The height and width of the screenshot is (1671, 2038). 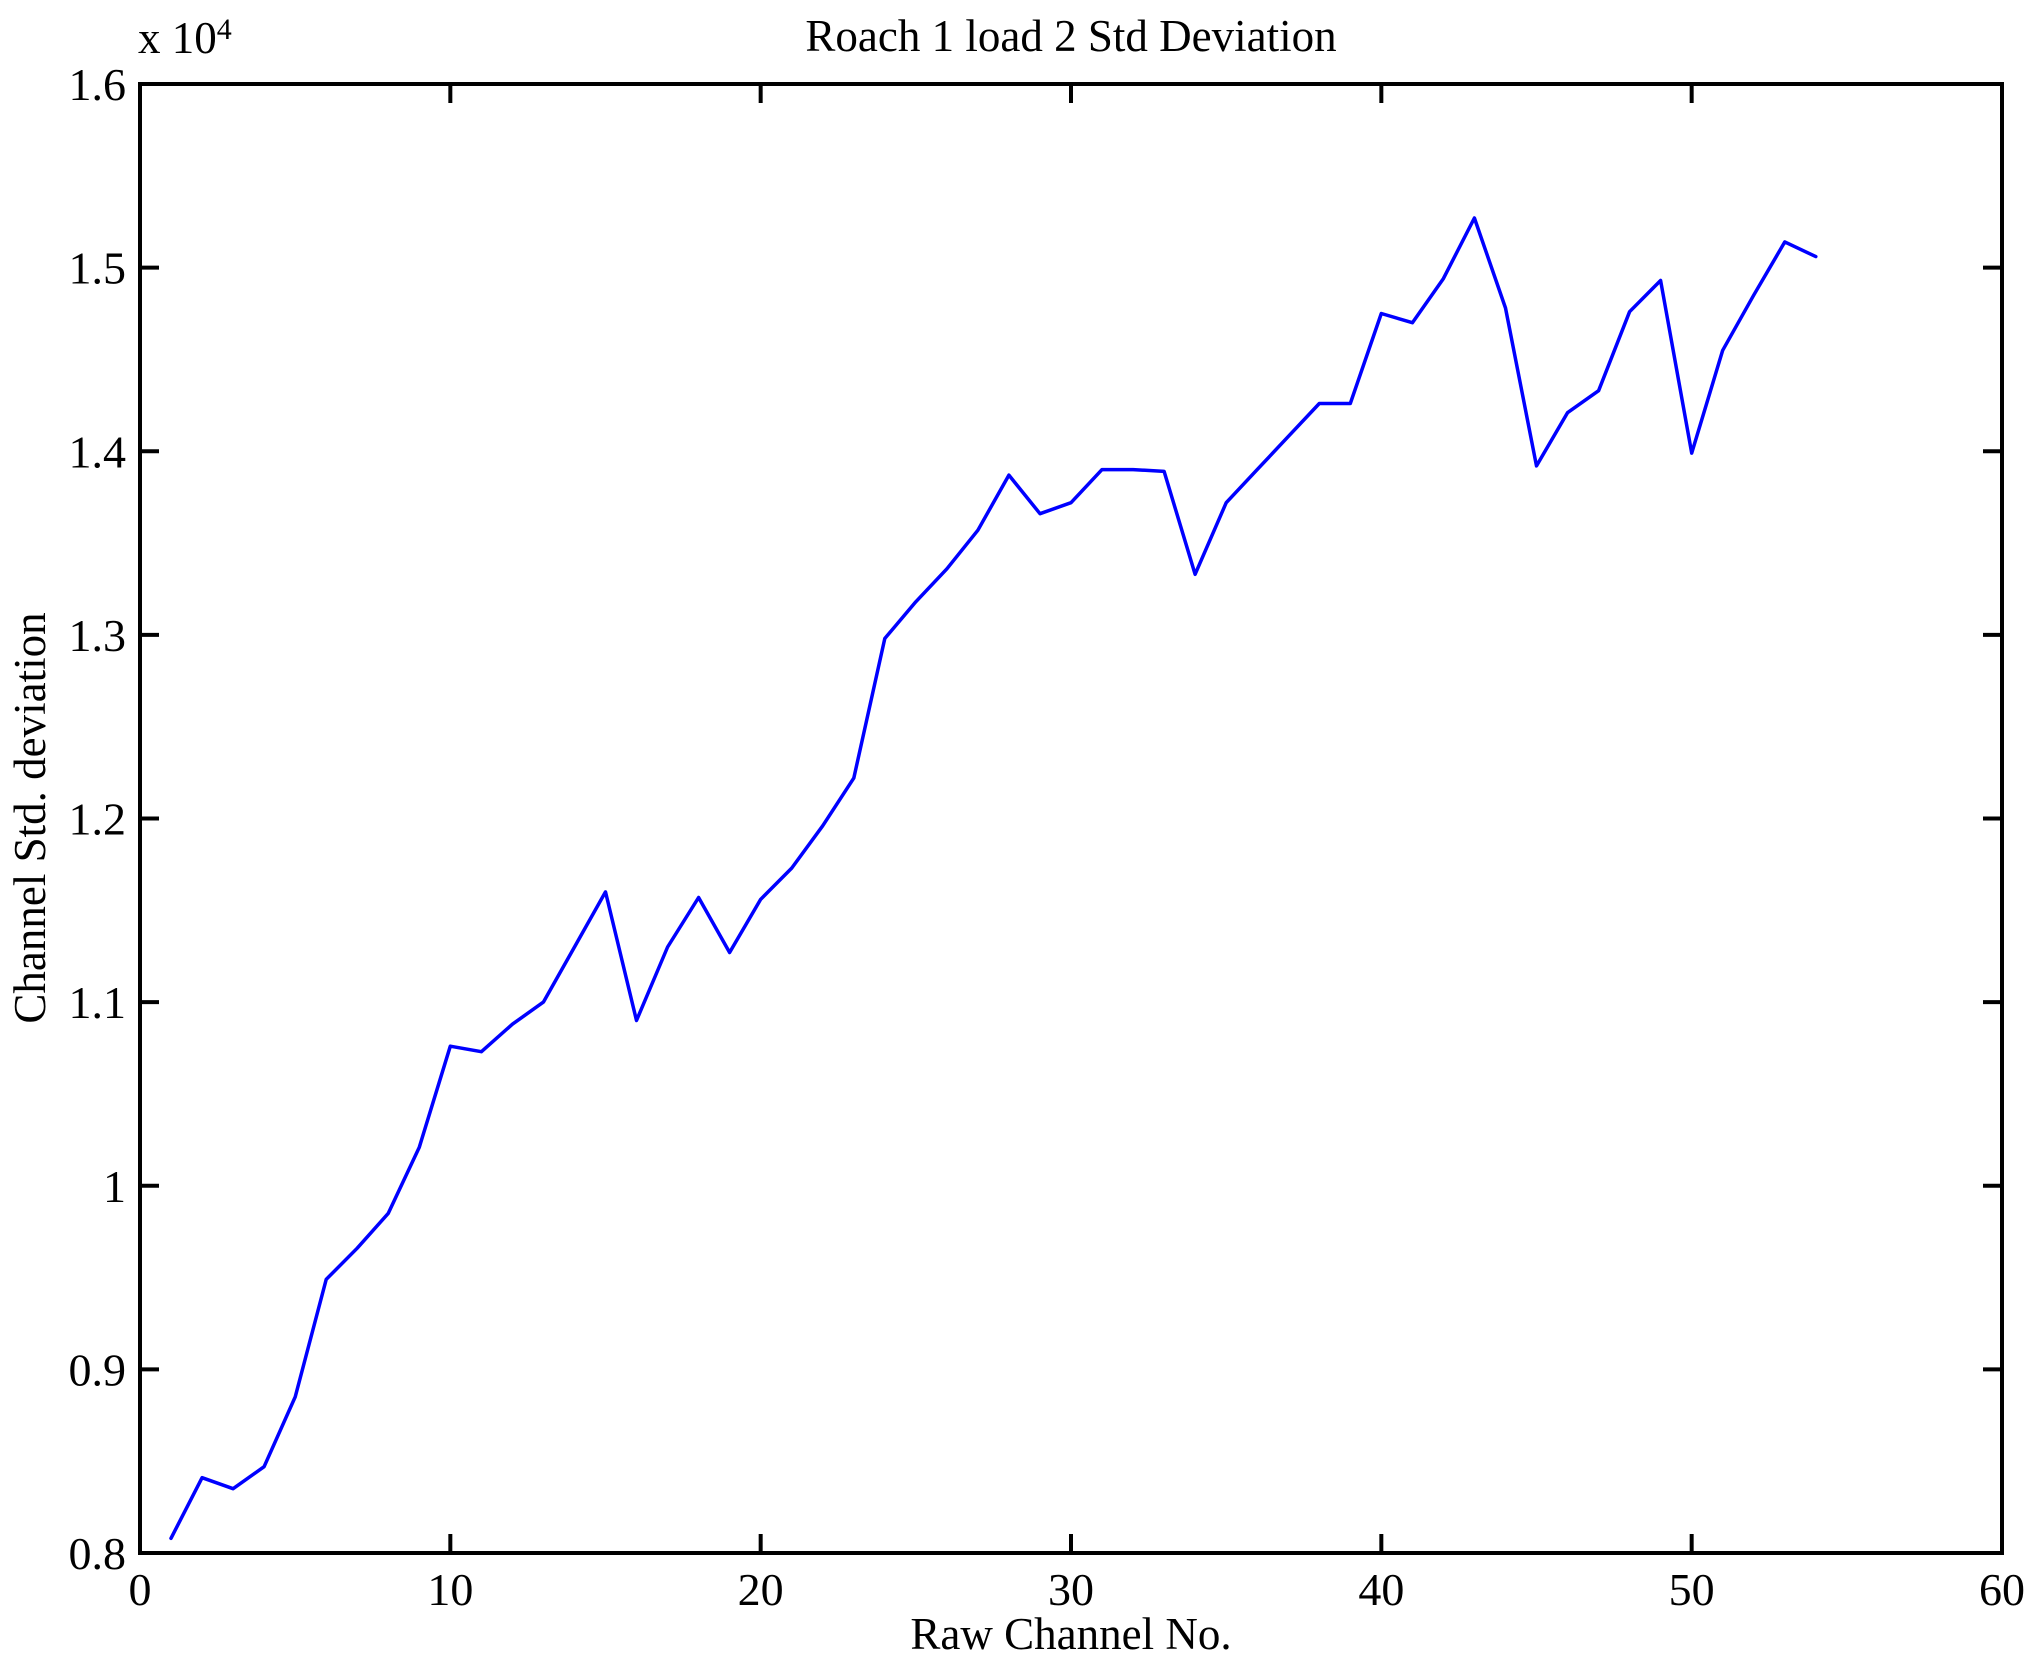 What do you see at coordinates (98, 84) in the screenshot?
I see `y-tick-label: 1.6` at bounding box center [98, 84].